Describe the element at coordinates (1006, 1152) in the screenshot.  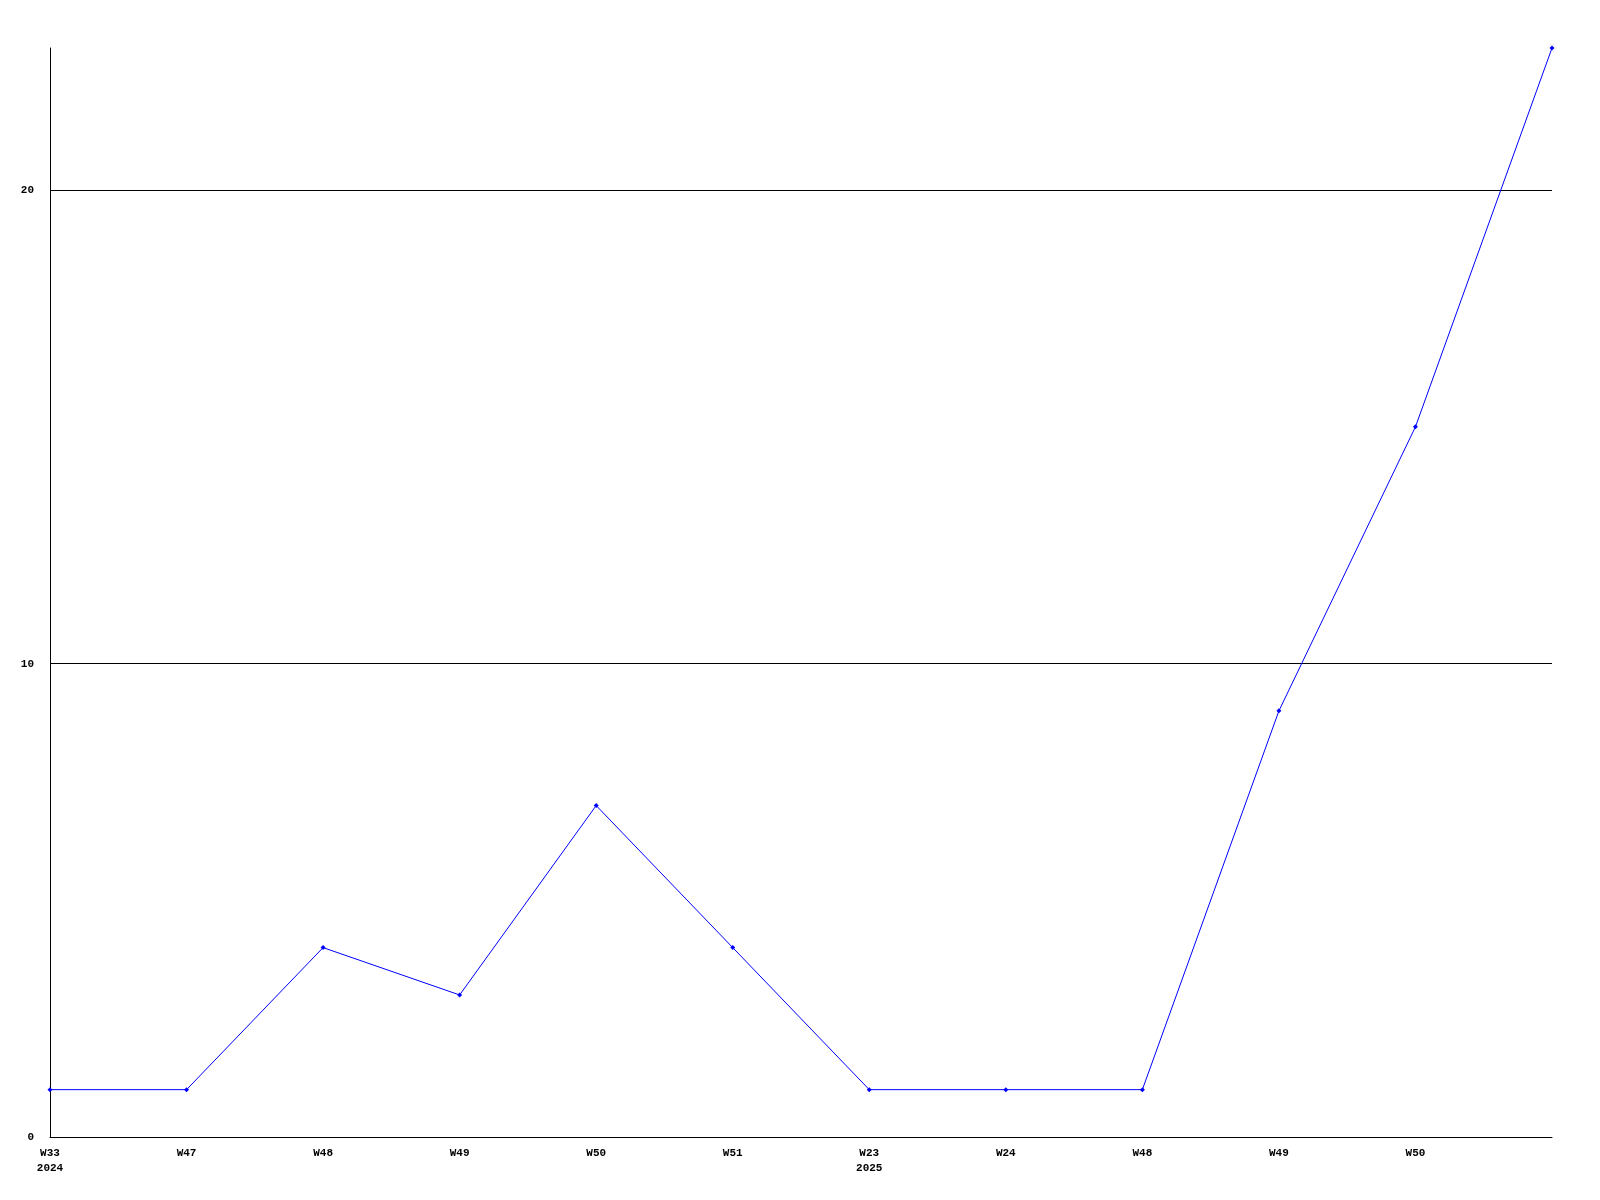
I see `x-tick-label: W24` at that location.